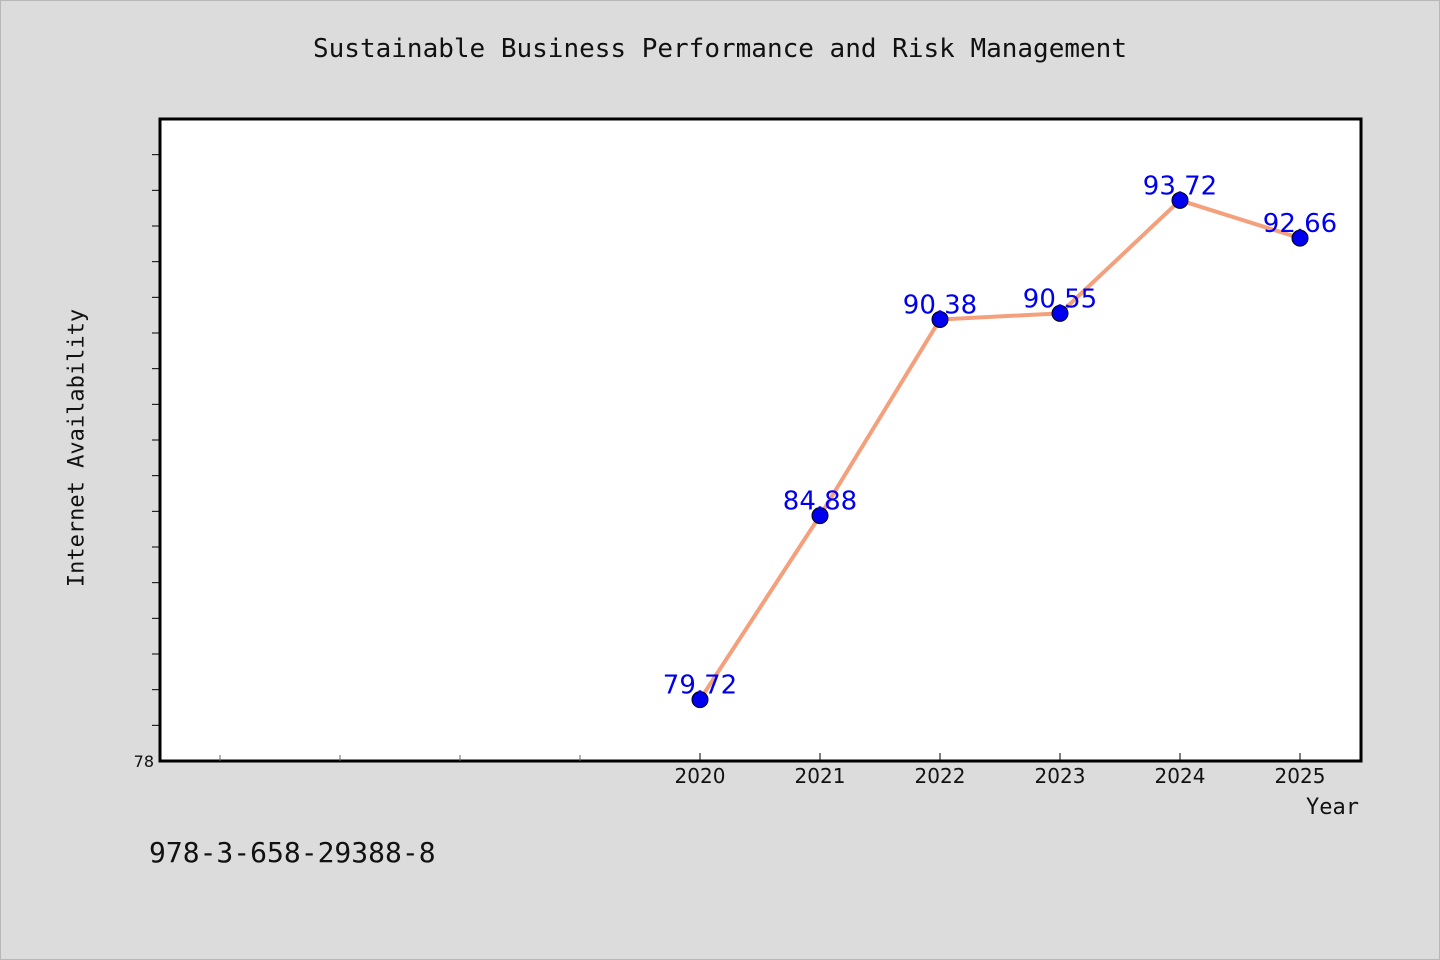 The image size is (1440, 960). Describe the element at coordinates (700, 686) in the screenshot. I see `data-label: 79.72` at that location.